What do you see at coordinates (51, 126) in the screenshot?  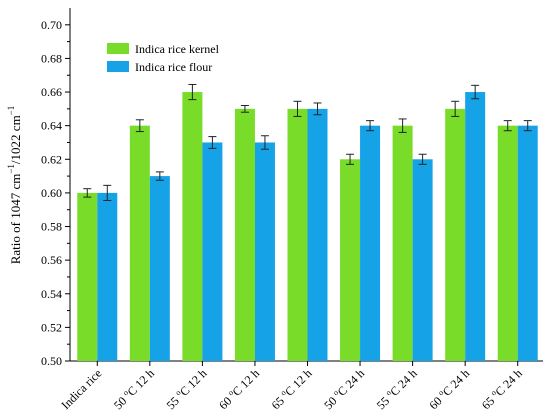 I see `y-tick-label: 0.64` at bounding box center [51, 126].